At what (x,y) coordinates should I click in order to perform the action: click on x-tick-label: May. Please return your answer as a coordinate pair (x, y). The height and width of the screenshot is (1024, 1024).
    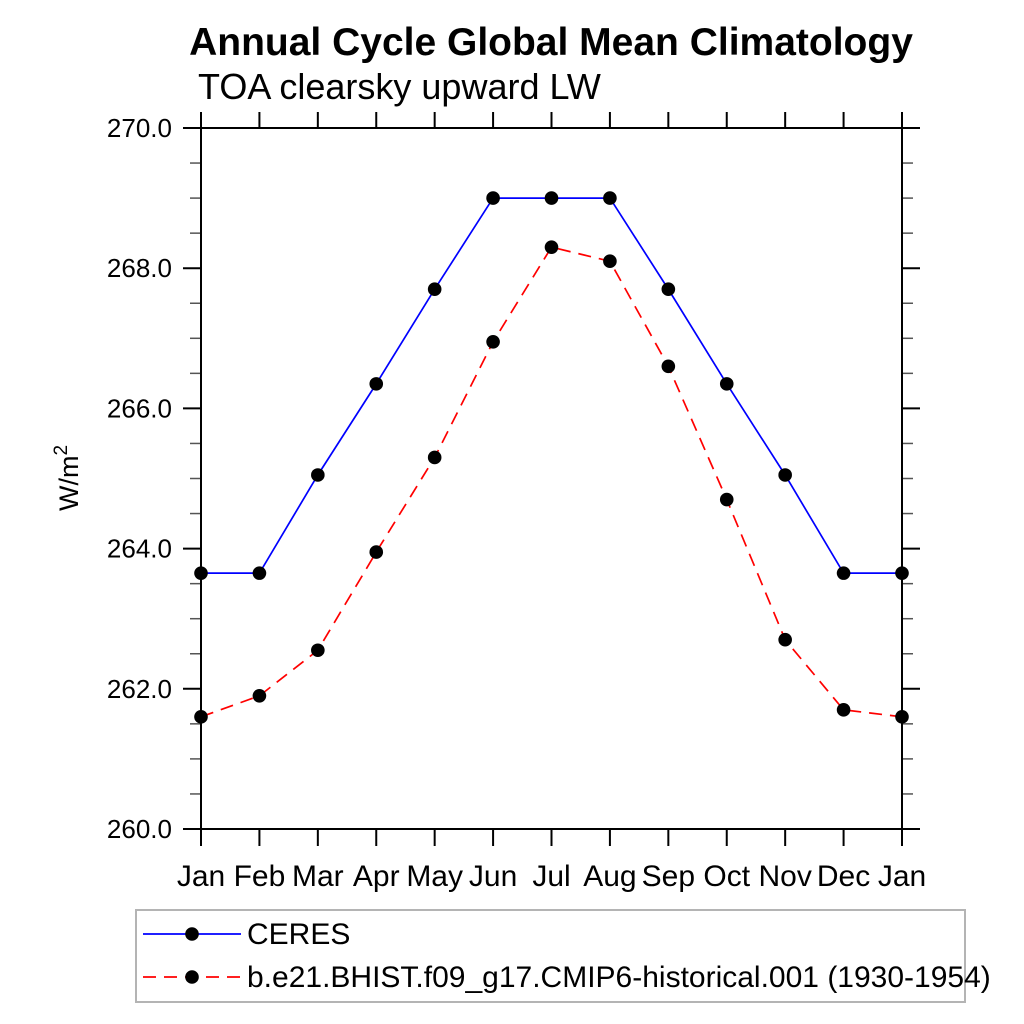
    Looking at the image, I should click on (434, 876).